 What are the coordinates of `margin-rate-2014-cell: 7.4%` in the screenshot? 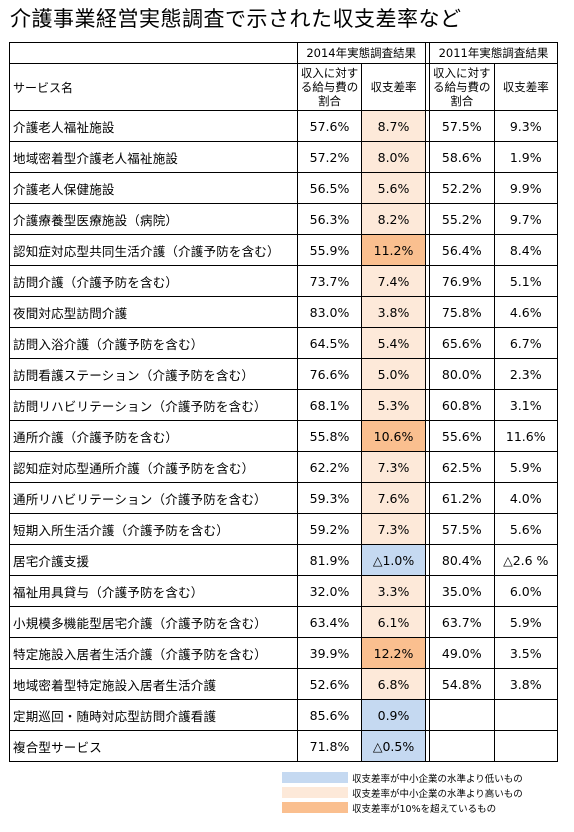 It's located at (393, 281).